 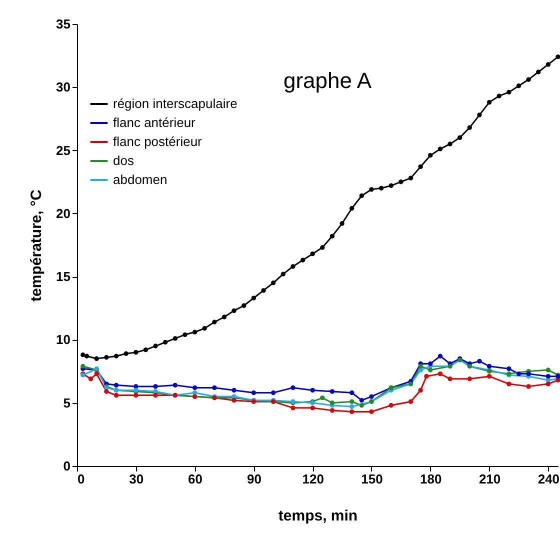 What do you see at coordinates (63, 213) in the screenshot?
I see `y-tick-label: 20` at bounding box center [63, 213].